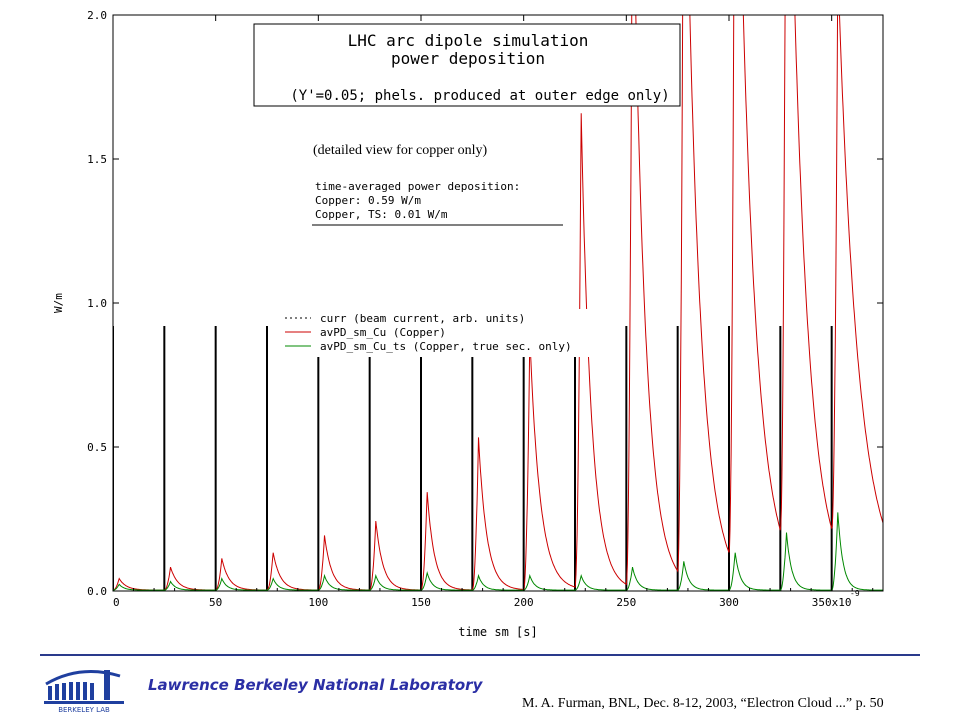 The image size is (960, 720). I want to click on x-tick-label: 200, so click(524, 602).